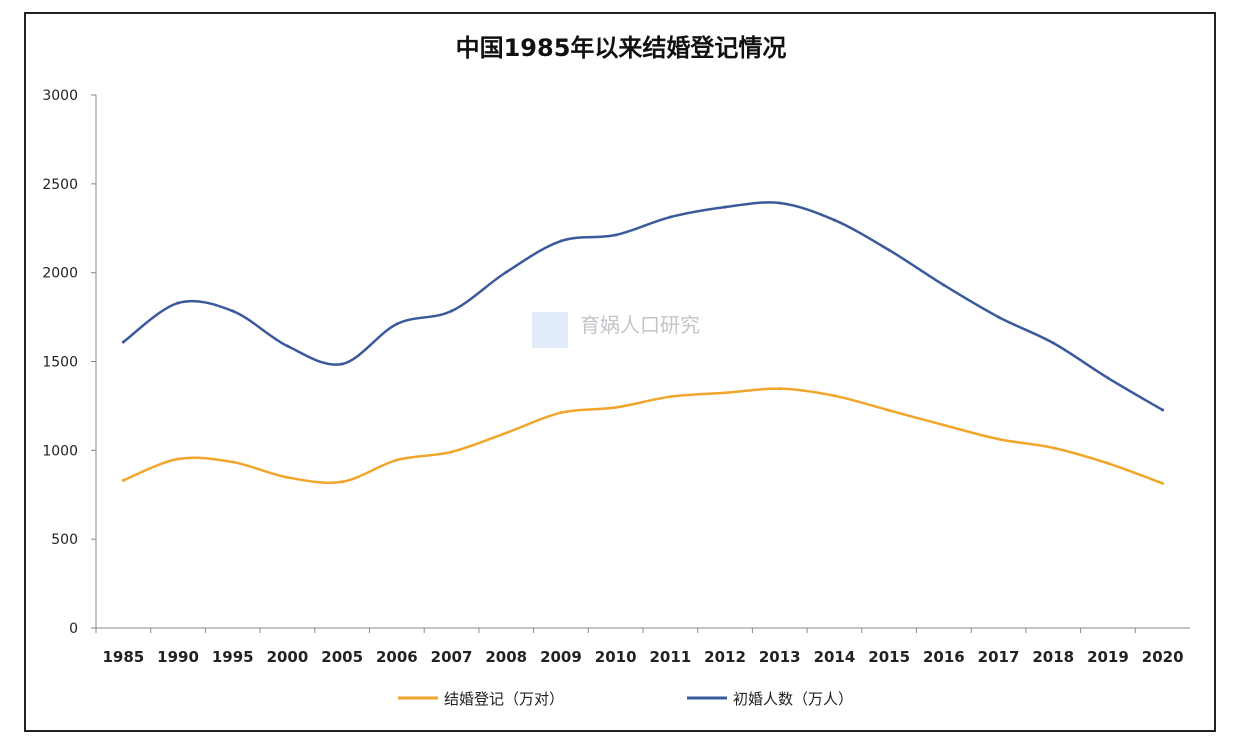 This screenshot has height=736, width=1242. I want to click on x-tick-label: 2000, so click(288, 657).